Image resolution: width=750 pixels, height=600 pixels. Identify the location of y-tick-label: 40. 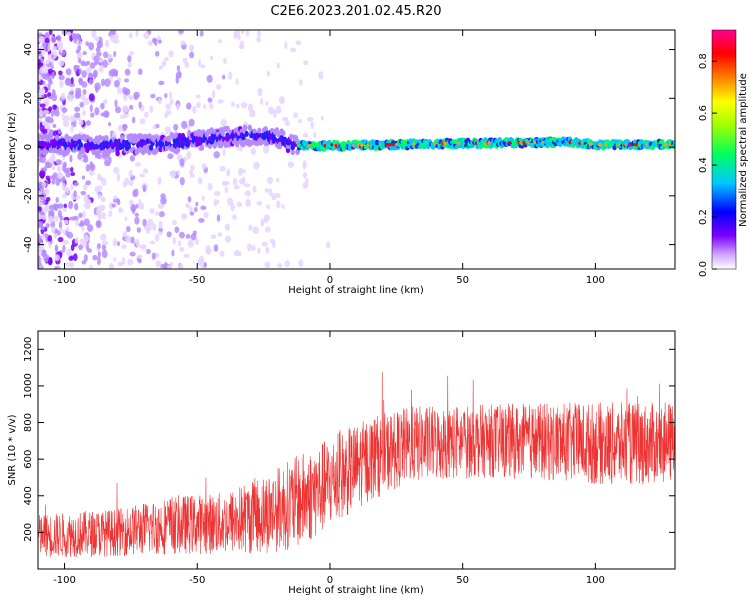
(28, 49).